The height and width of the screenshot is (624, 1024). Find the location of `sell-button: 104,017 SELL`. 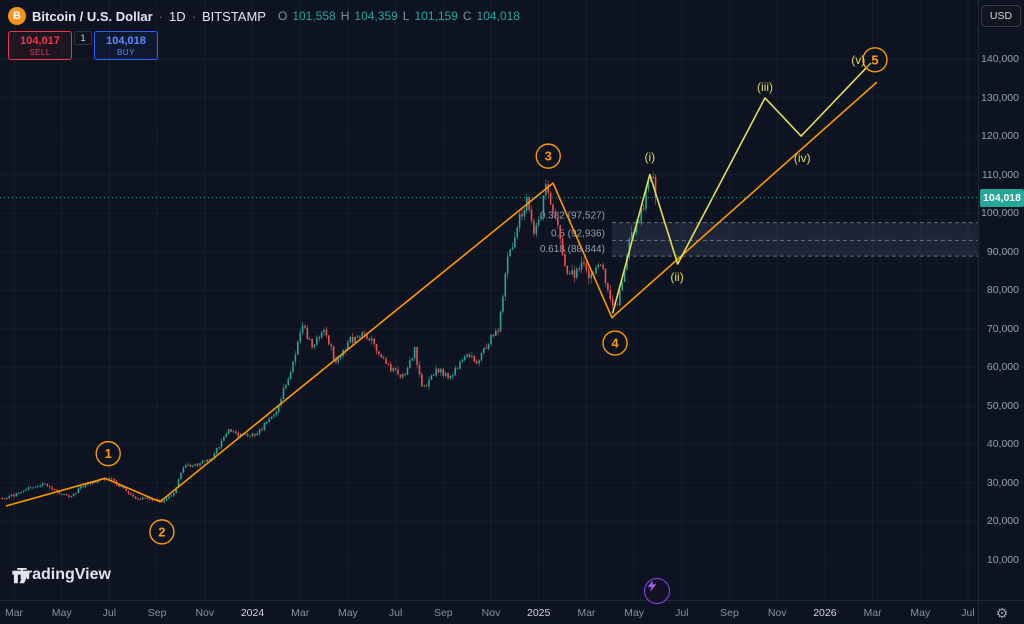

sell-button: 104,017 SELL is located at coordinates (40, 45).